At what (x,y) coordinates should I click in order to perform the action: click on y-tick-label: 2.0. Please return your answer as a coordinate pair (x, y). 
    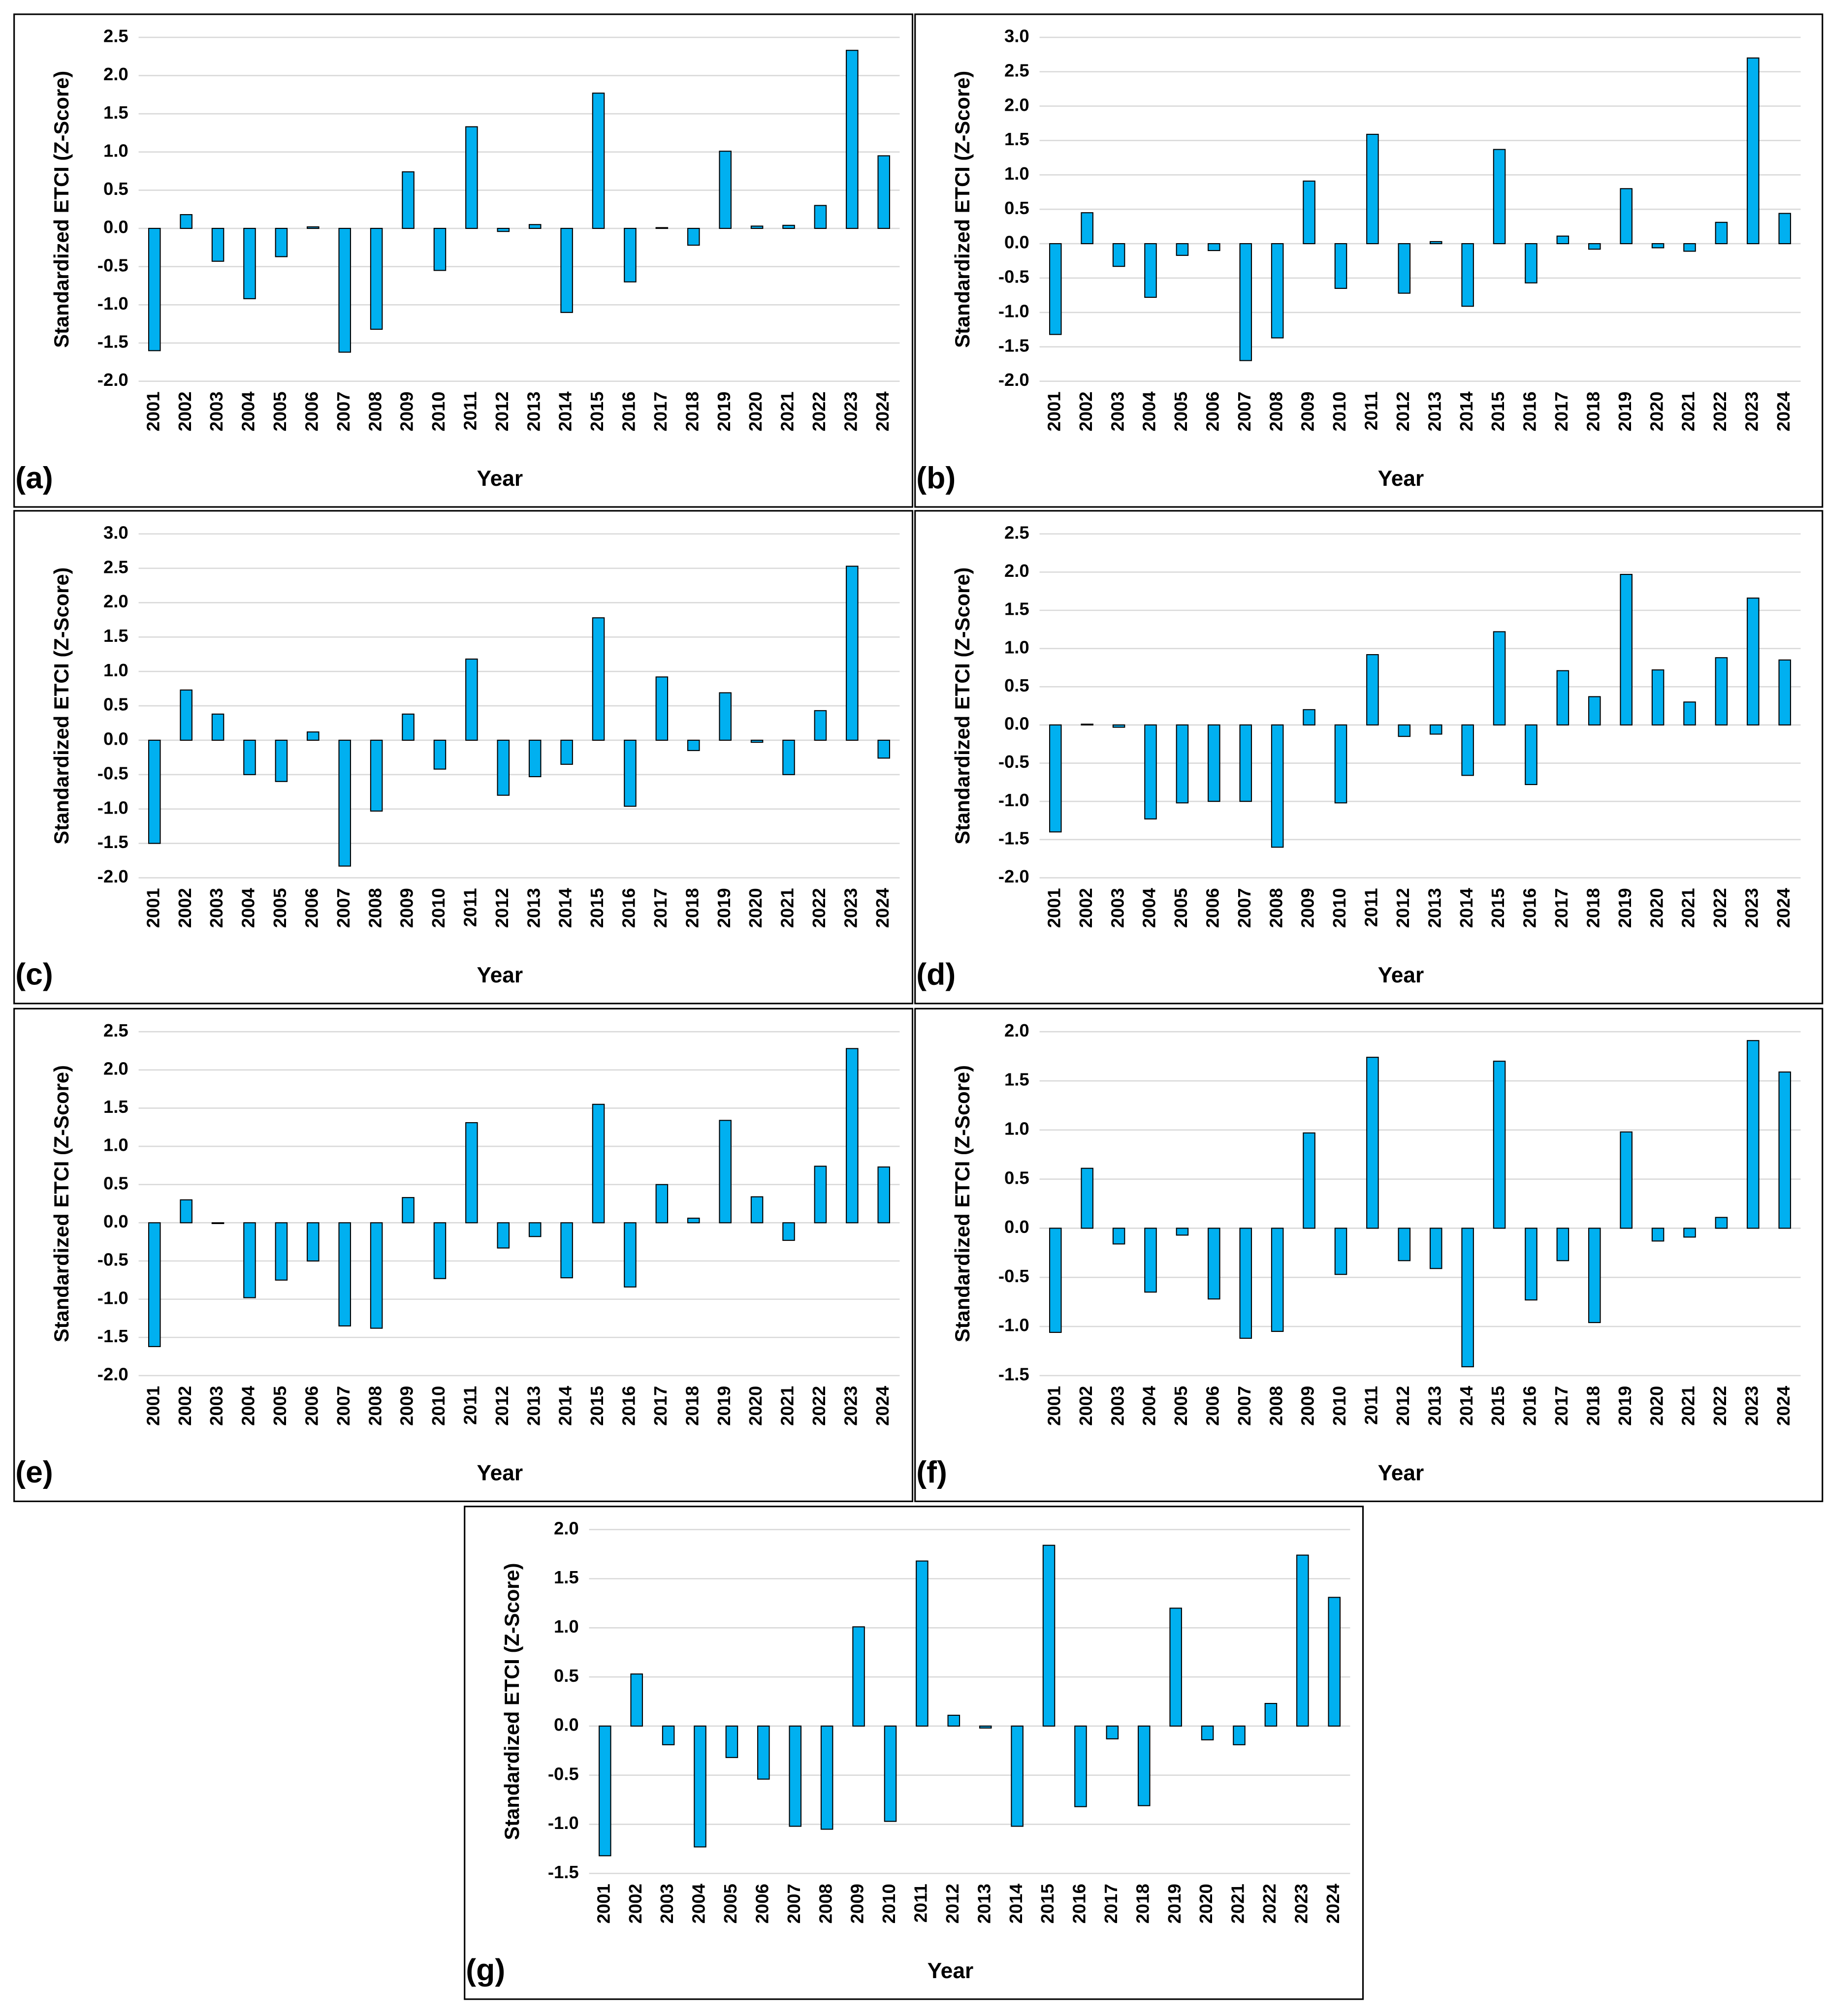
    Looking at the image, I should click on (115, 601).